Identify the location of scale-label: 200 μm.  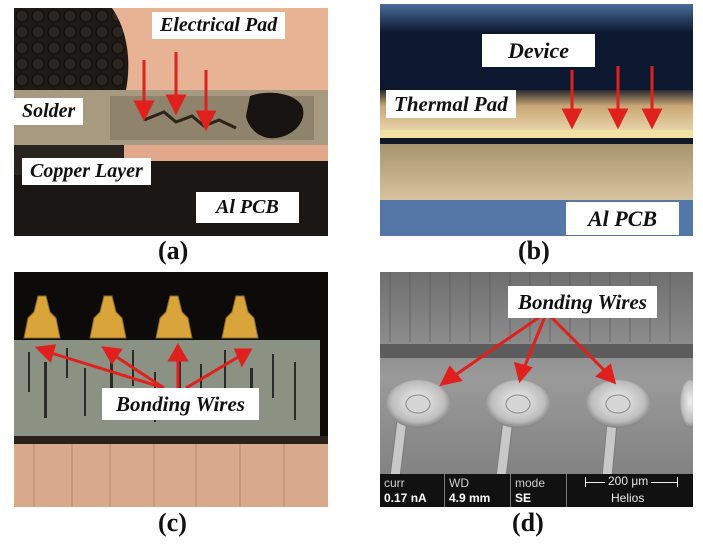
(628, 481).